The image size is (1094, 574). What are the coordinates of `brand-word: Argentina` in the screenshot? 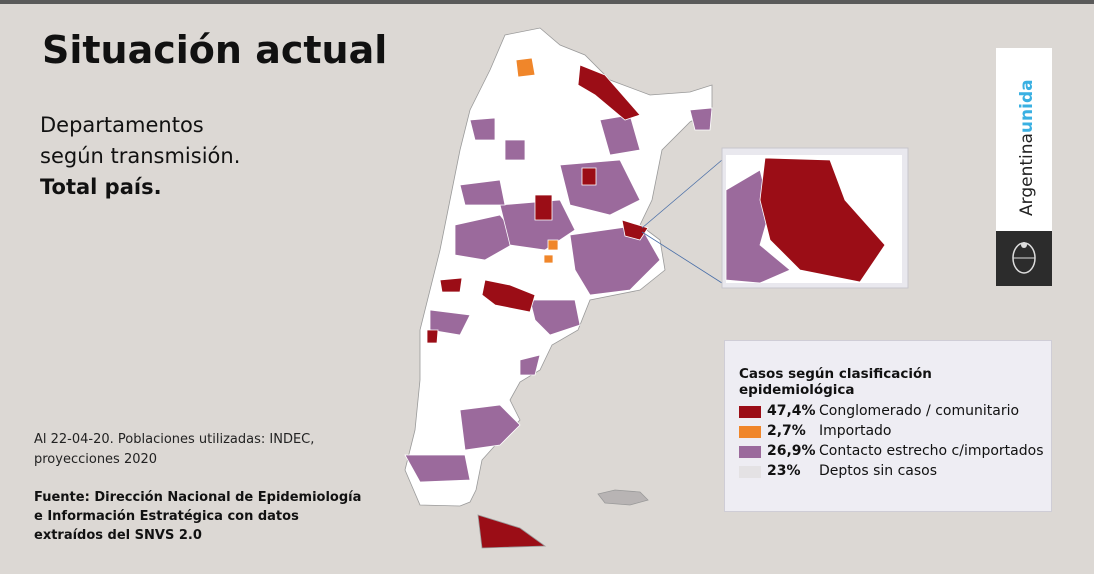 It's located at (1027, 174).